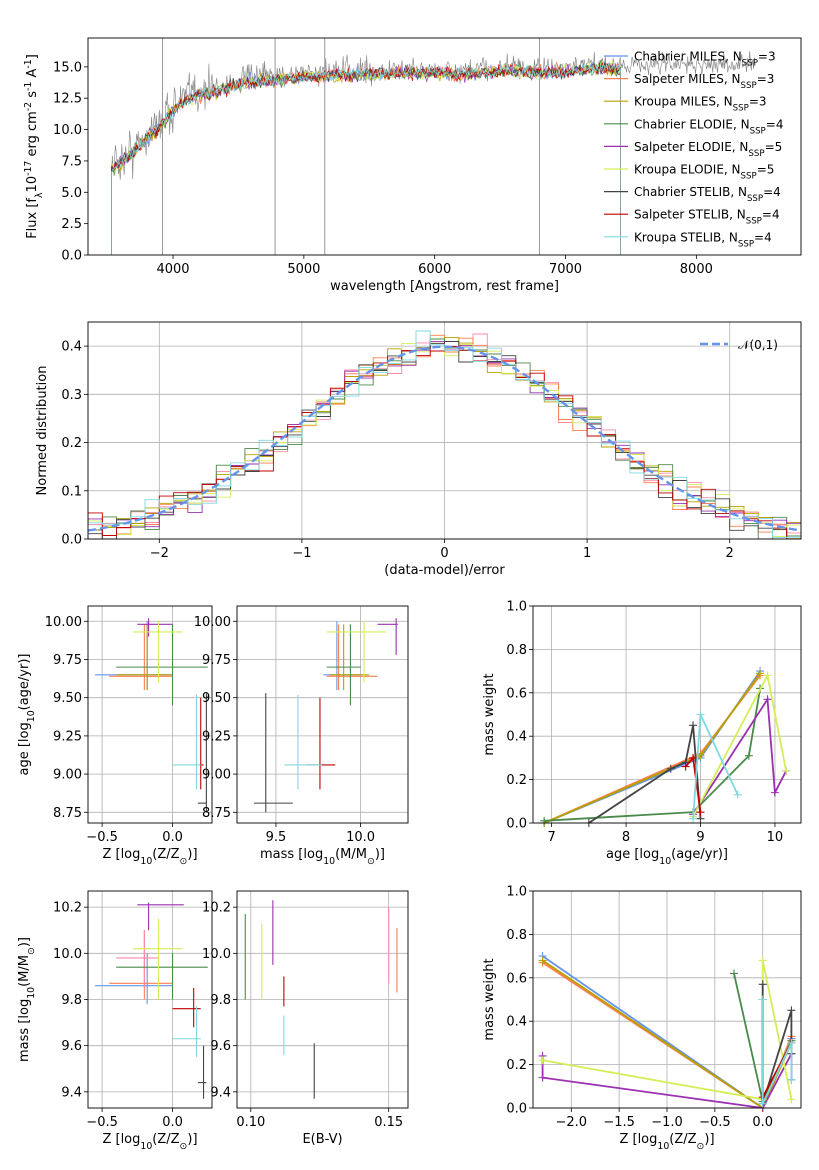 The height and width of the screenshot is (1170, 819). Describe the element at coordinates (707, 194) in the screenshot. I see `legend-label: Chabrier STELIB, NSSP=4` at that location.